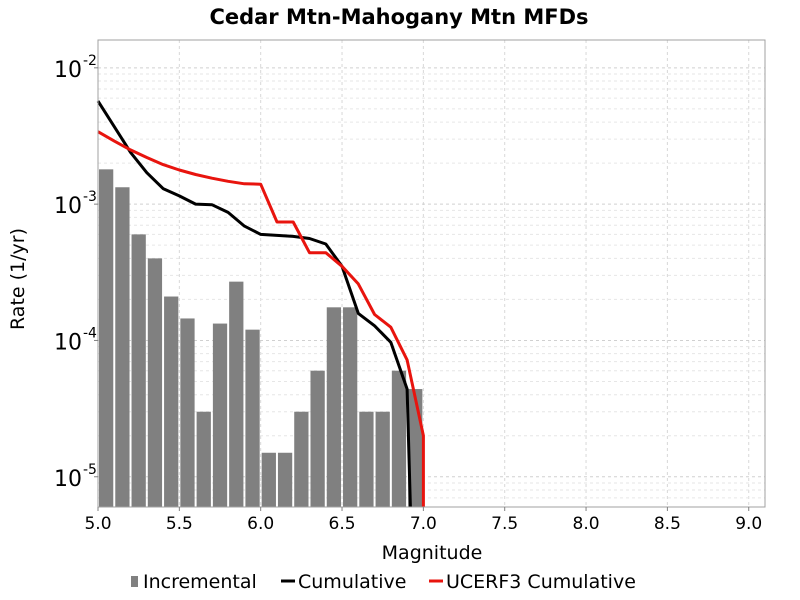  What do you see at coordinates (200, 582) in the screenshot?
I see `legend-label: Incremental` at bounding box center [200, 582].